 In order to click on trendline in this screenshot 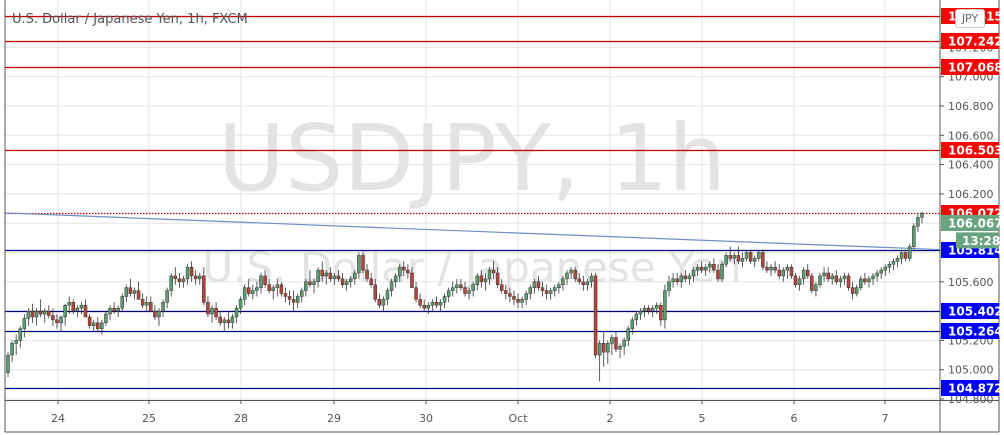, I will do `click(472, 231)`.